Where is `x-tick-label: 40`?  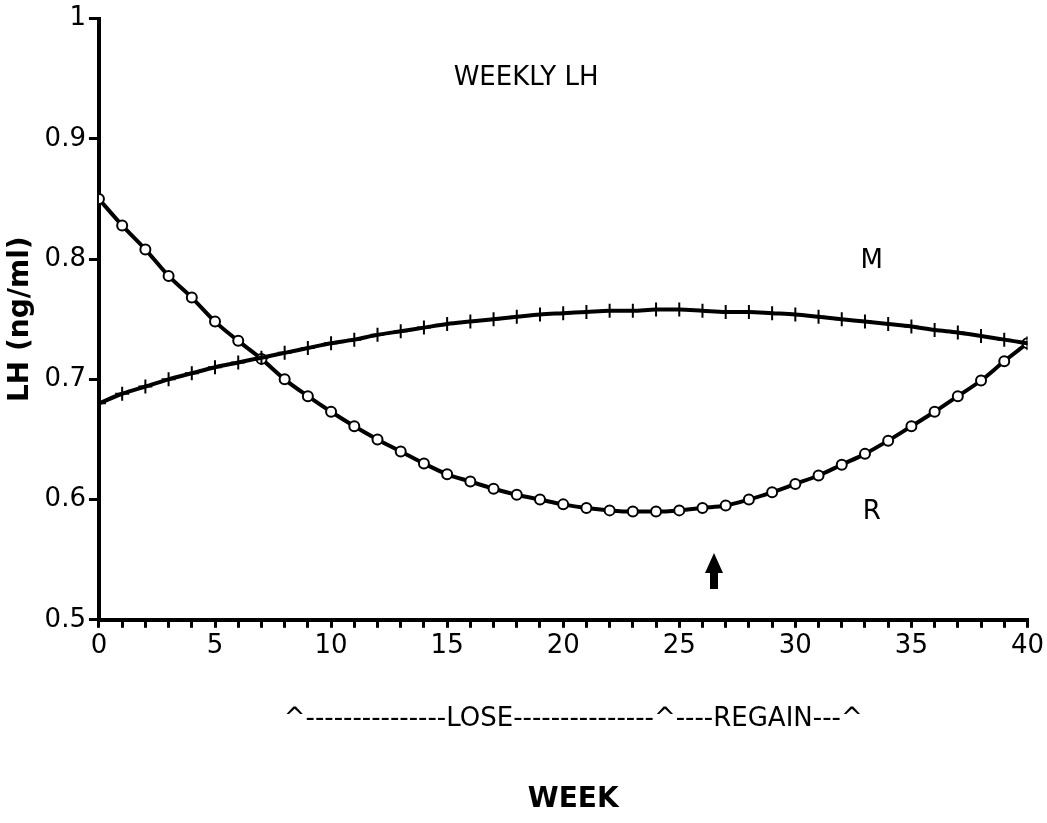 x-tick-label: 40 is located at coordinates (1027, 644).